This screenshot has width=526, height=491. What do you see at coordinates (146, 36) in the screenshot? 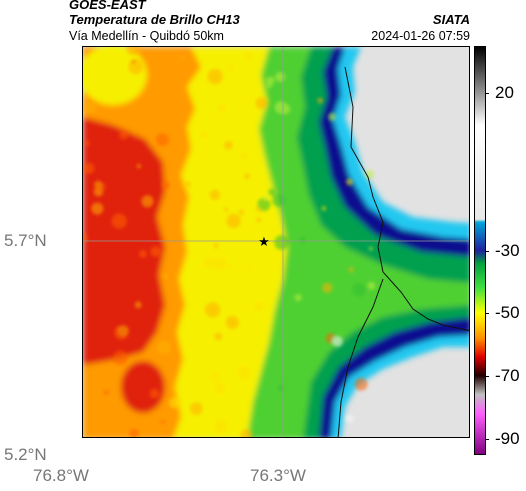
I see `route-subtitle: Vía Medellín - Quibdó 50km` at bounding box center [146, 36].